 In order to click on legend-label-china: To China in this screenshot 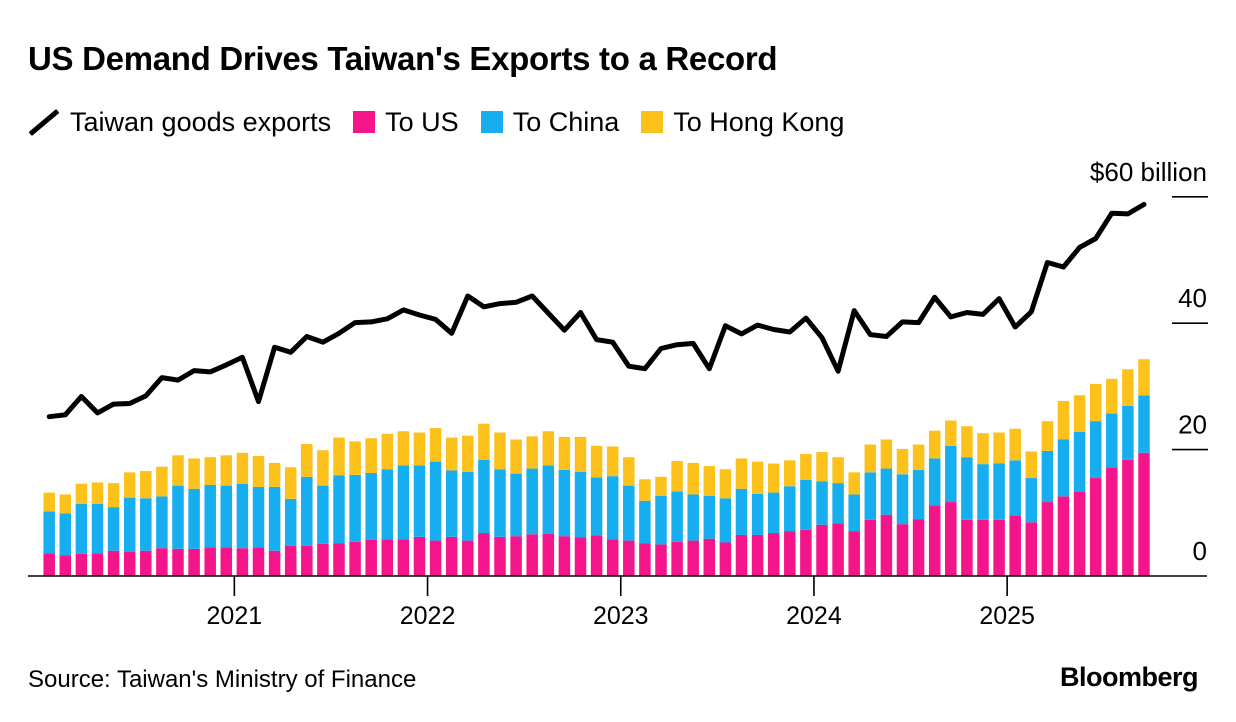, I will do `click(566, 121)`.